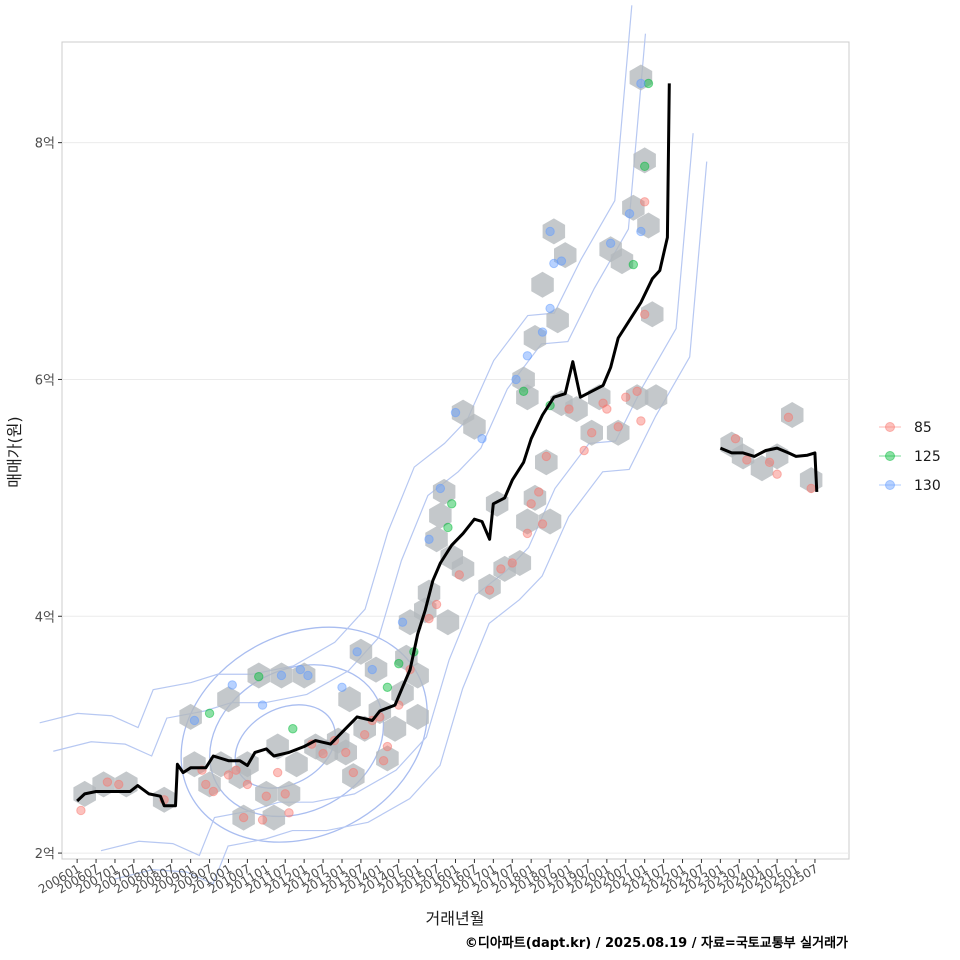  What do you see at coordinates (927, 486) in the screenshot?
I see `legend-label-130: 130` at bounding box center [927, 486].